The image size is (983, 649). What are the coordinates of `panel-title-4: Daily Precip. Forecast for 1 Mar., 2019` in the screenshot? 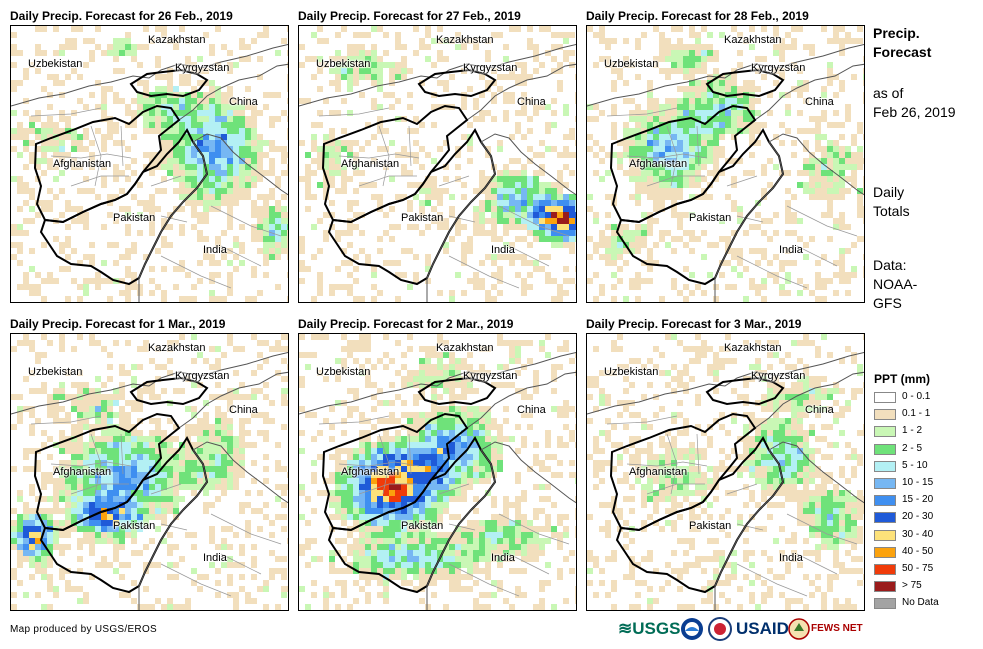 It's located at (118, 324).